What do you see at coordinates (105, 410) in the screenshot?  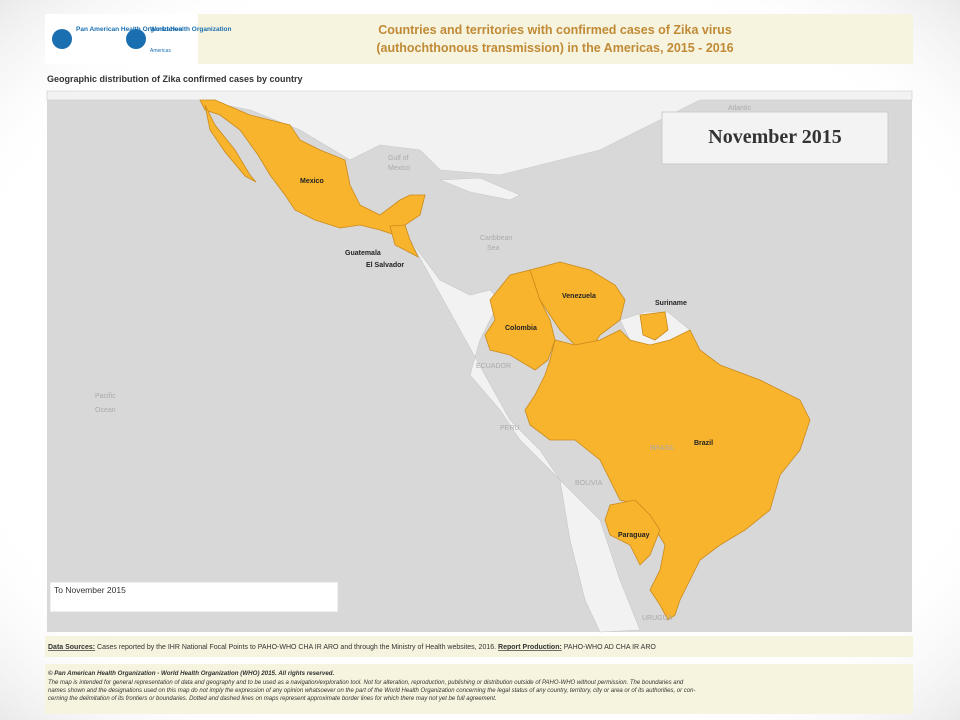 I see `sea-label: Ocean` at bounding box center [105, 410].